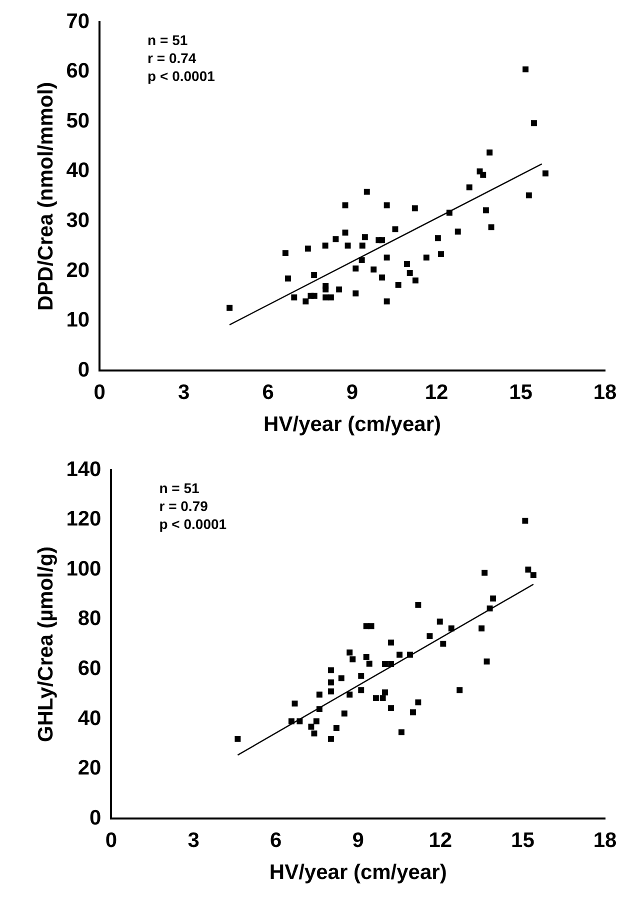 Image resolution: width=629 pixels, height=897 pixels. What do you see at coordinates (84, 568) in the screenshot?
I see `y-tick-label: 100` at bounding box center [84, 568].